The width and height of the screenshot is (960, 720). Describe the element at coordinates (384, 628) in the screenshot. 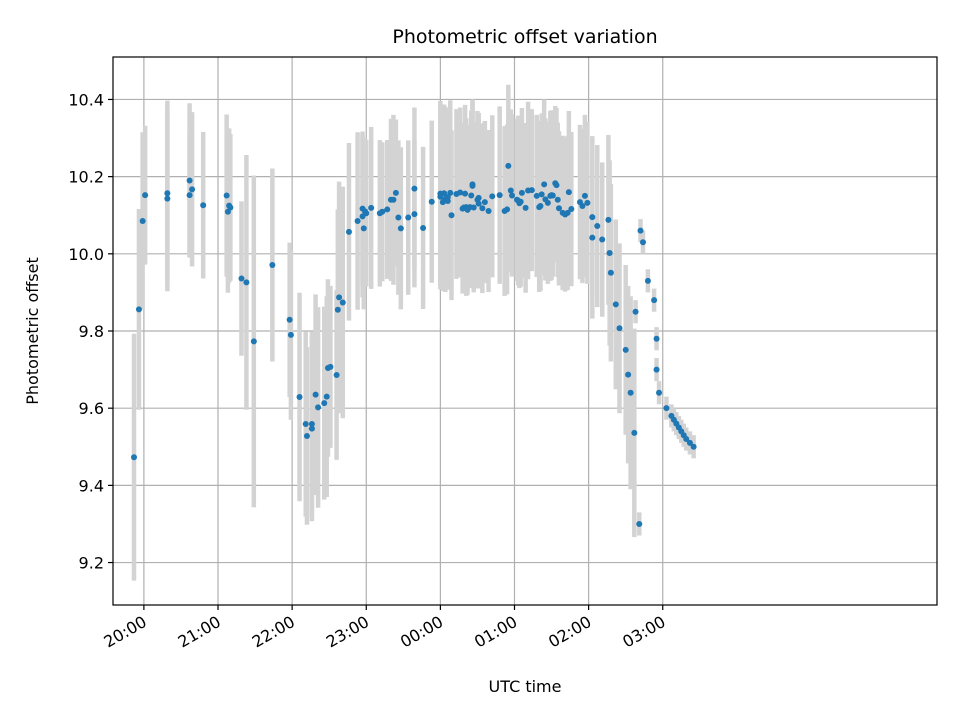

I see `x-tick-layer: 20:00 21:00 22:00 23:00 00:00 01:00 02:00 03:00` at that location.